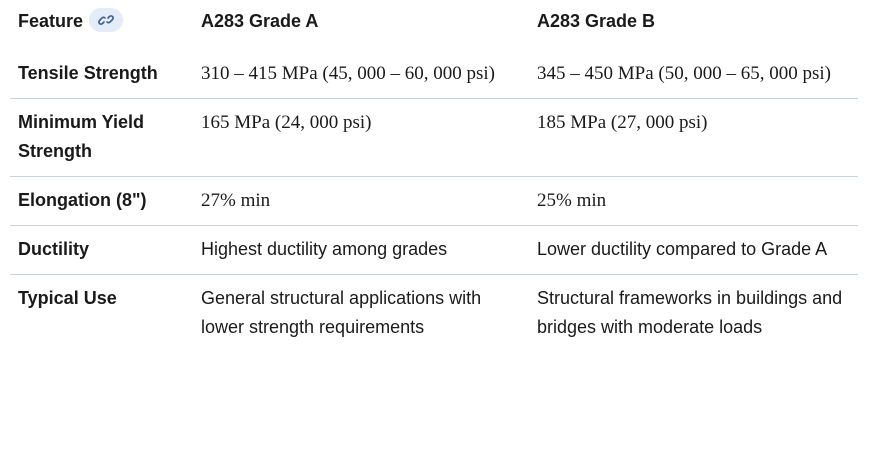  Describe the element at coordinates (572, 200) in the screenshot. I see `table-cell: 25% min` at that location.